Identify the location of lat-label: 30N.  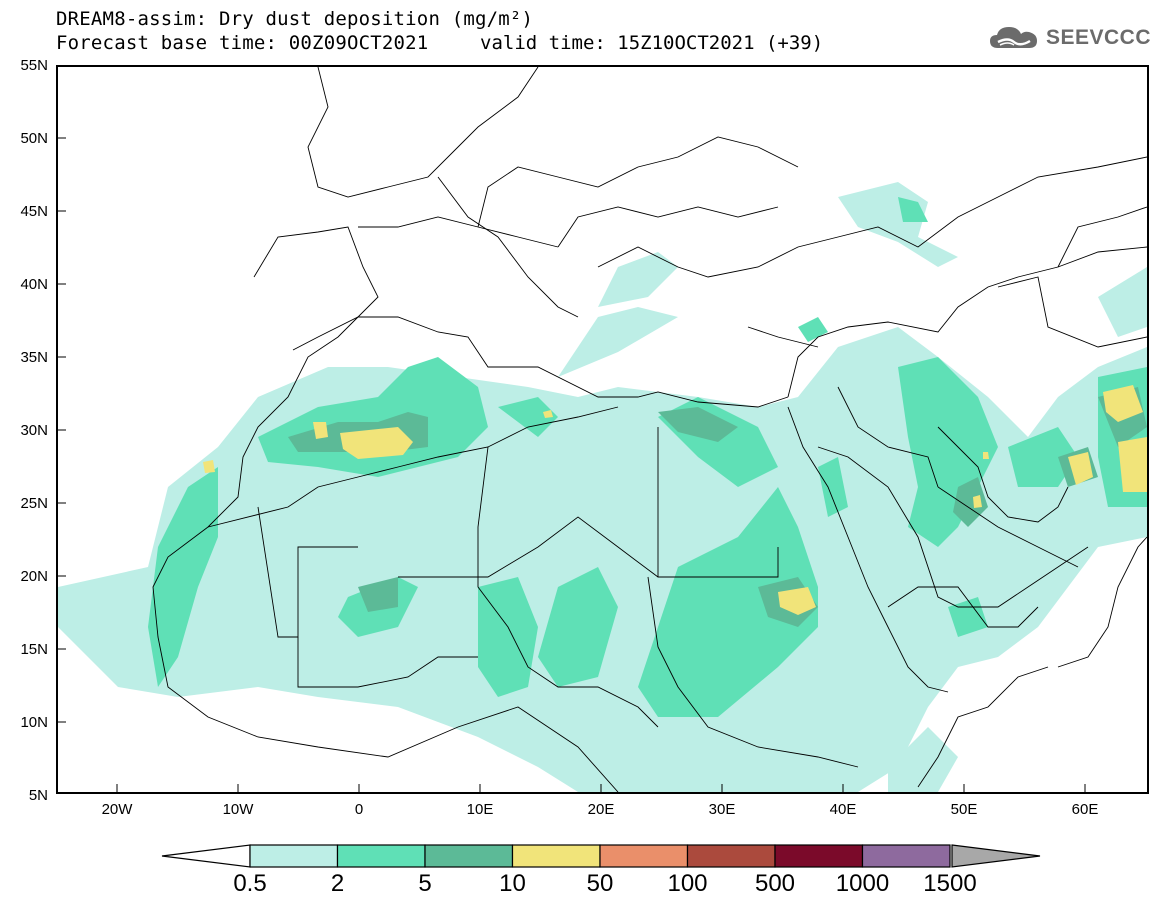
(34, 430).